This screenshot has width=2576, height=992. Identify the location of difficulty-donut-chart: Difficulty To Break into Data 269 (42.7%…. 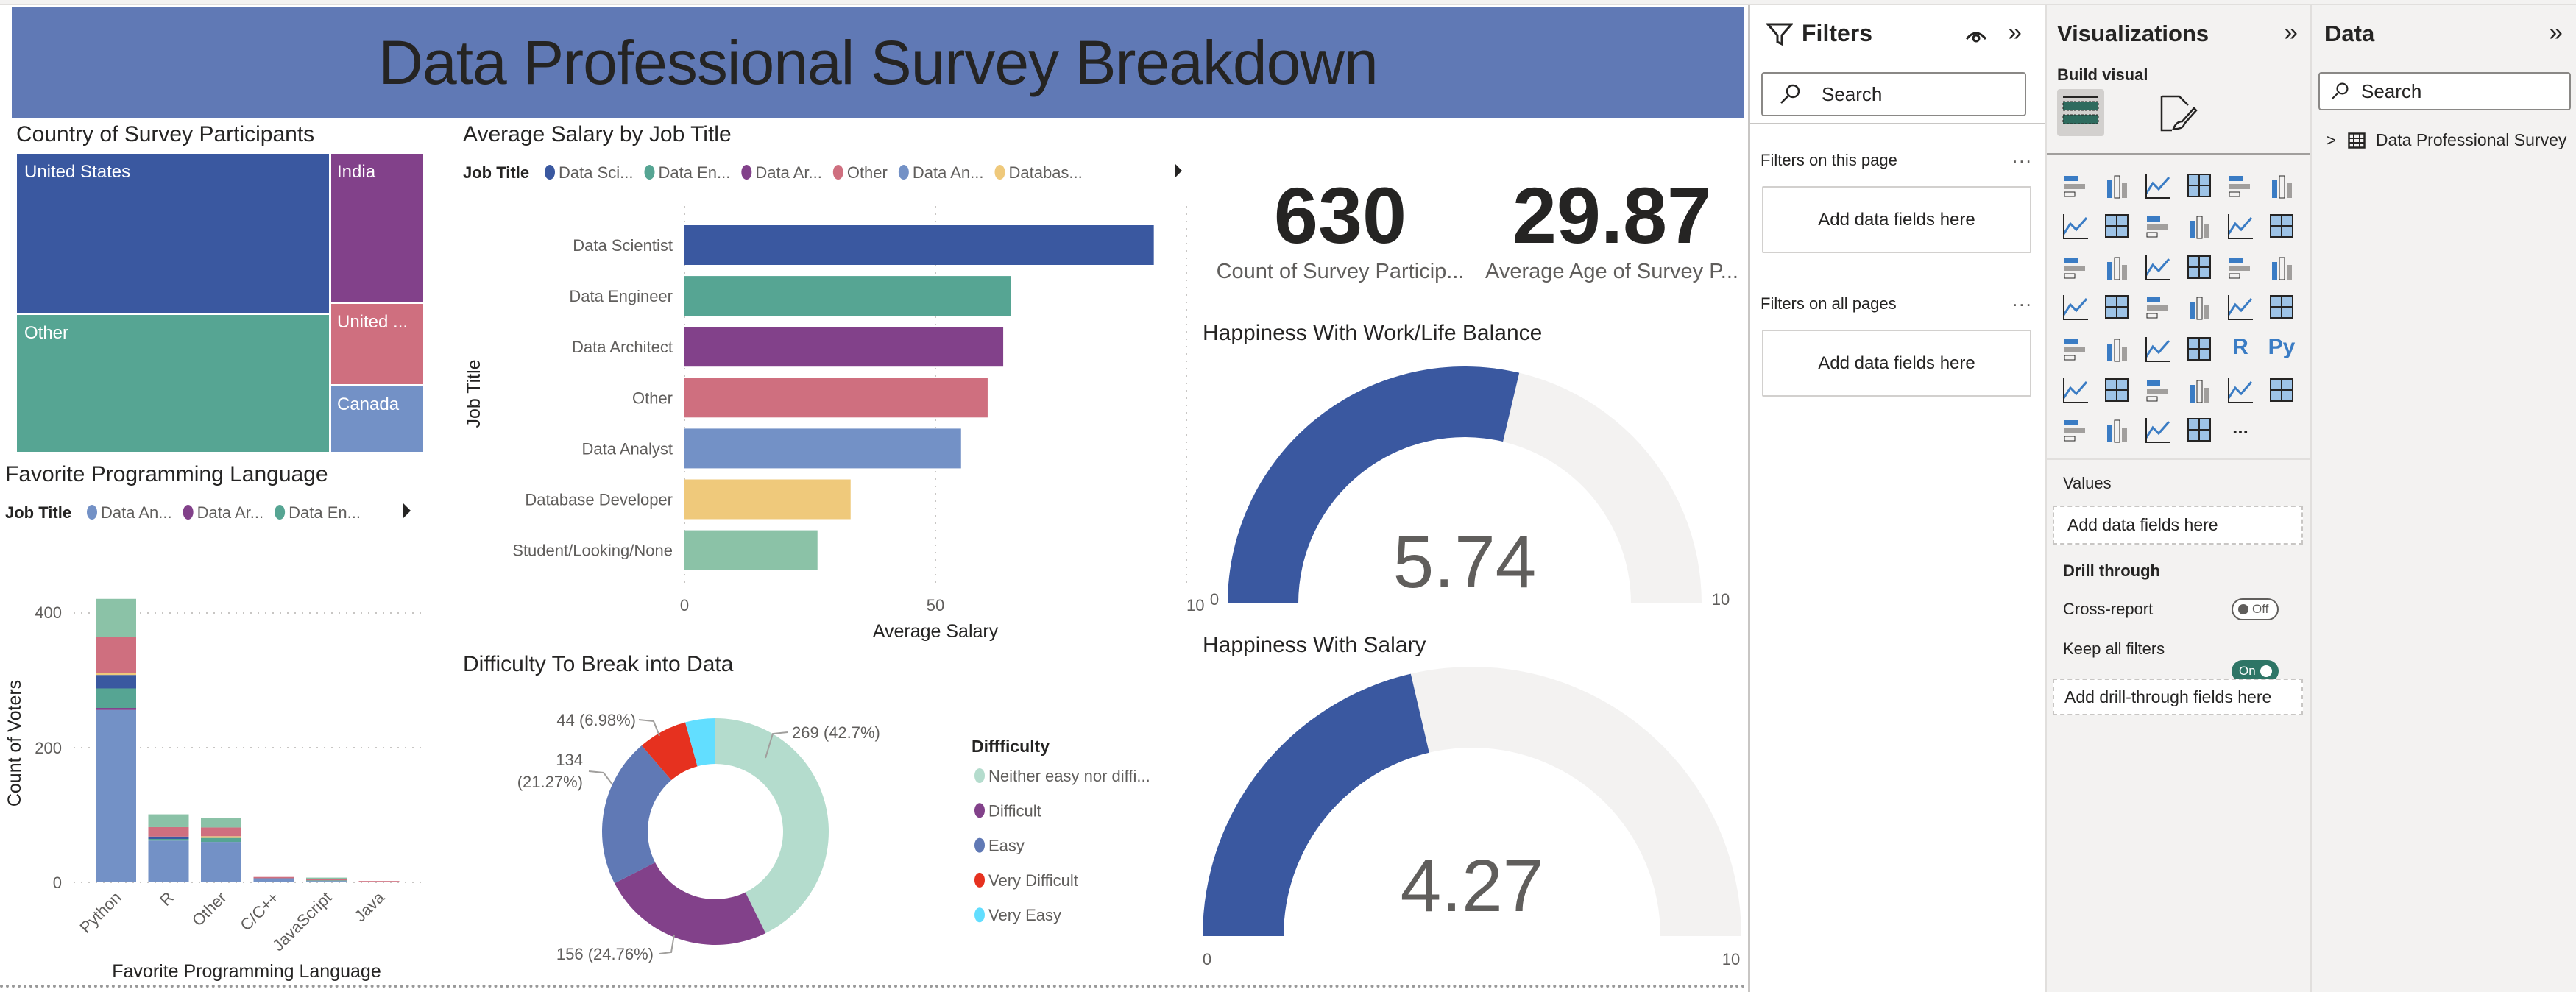
(807, 807).